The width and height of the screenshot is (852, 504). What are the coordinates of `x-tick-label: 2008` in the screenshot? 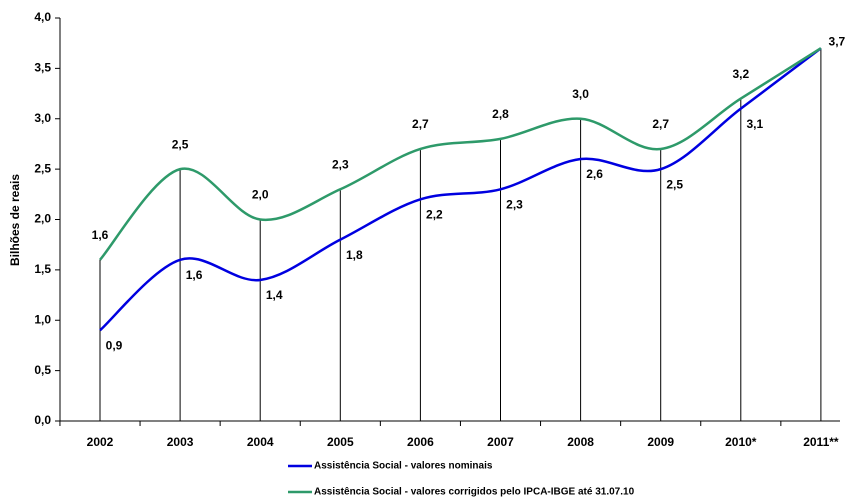 It's located at (580, 442).